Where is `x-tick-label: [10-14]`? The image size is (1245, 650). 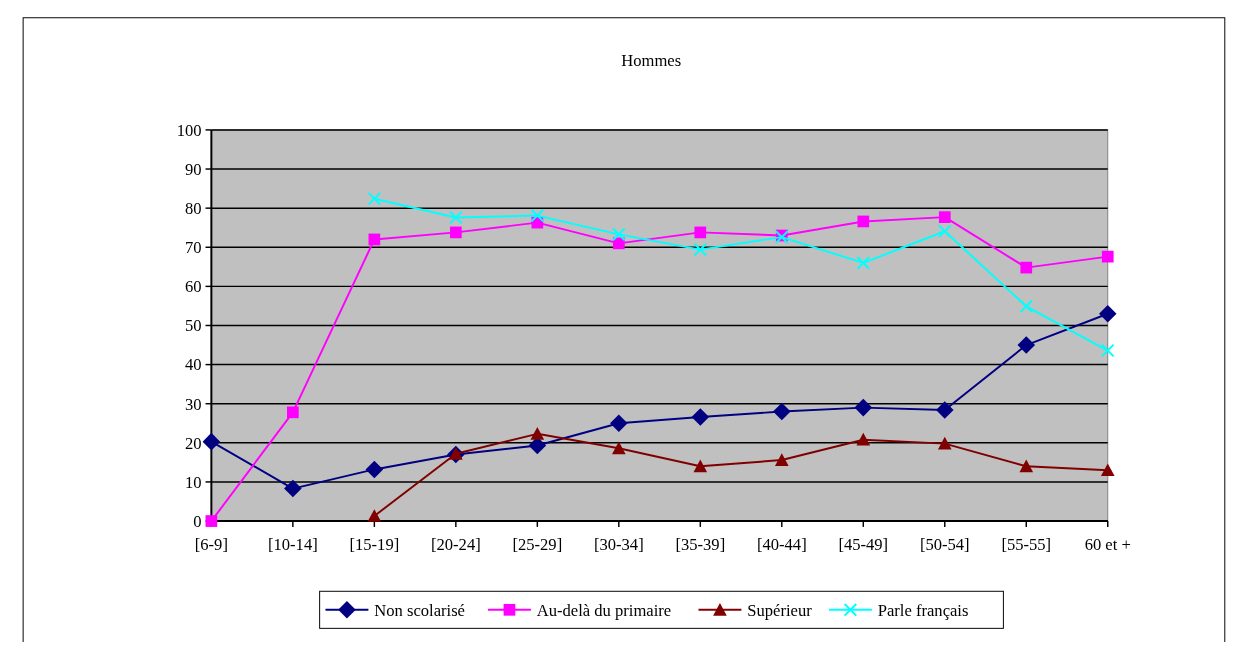 x-tick-label: [10-14] is located at coordinates (293, 545).